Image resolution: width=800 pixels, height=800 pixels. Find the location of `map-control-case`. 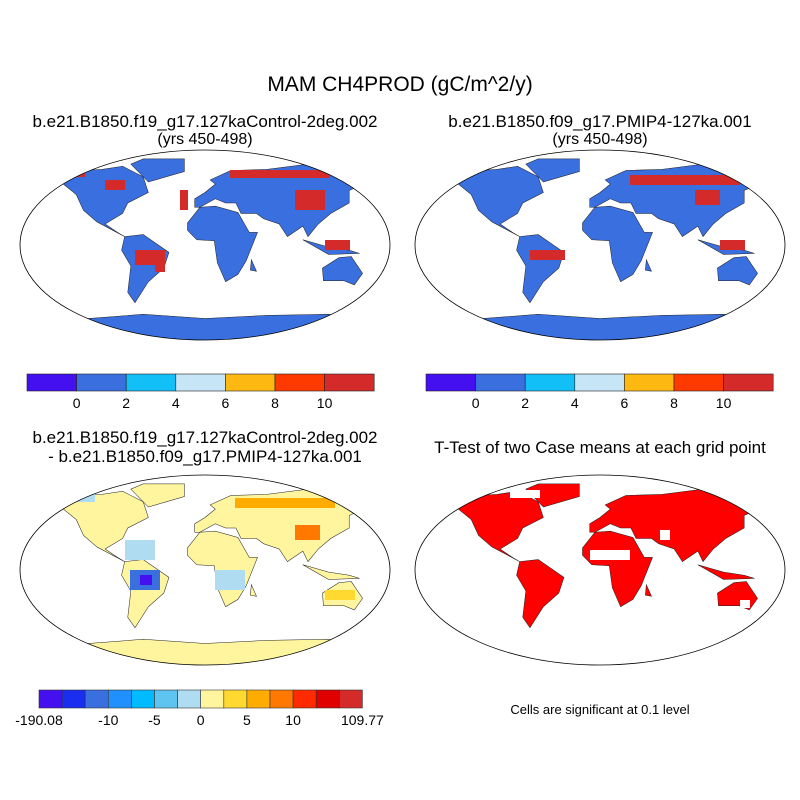

map-control-case is located at coordinates (205, 245).